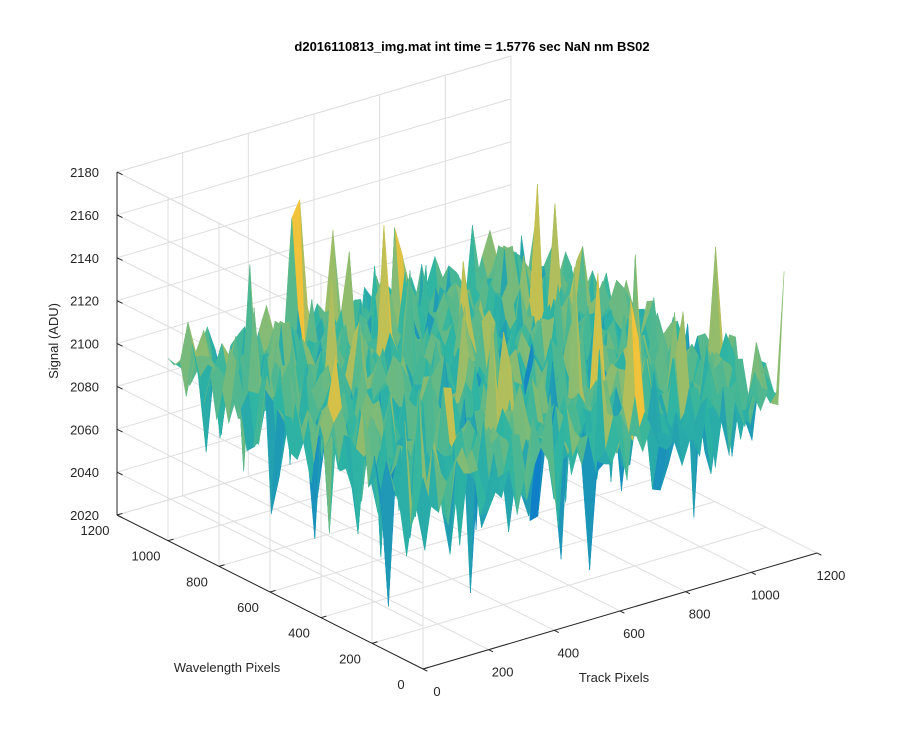 The height and width of the screenshot is (750, 900). I want to click on y-tick-label: 200, so click(350, 658).